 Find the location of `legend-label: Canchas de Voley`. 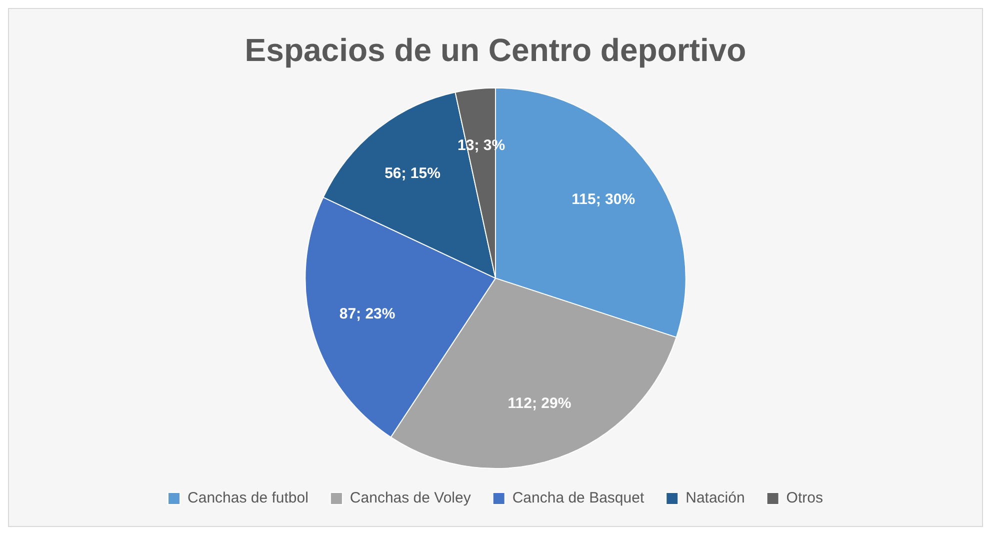

legend-label: Canchas de Voley is located at coordinates (411, 498).